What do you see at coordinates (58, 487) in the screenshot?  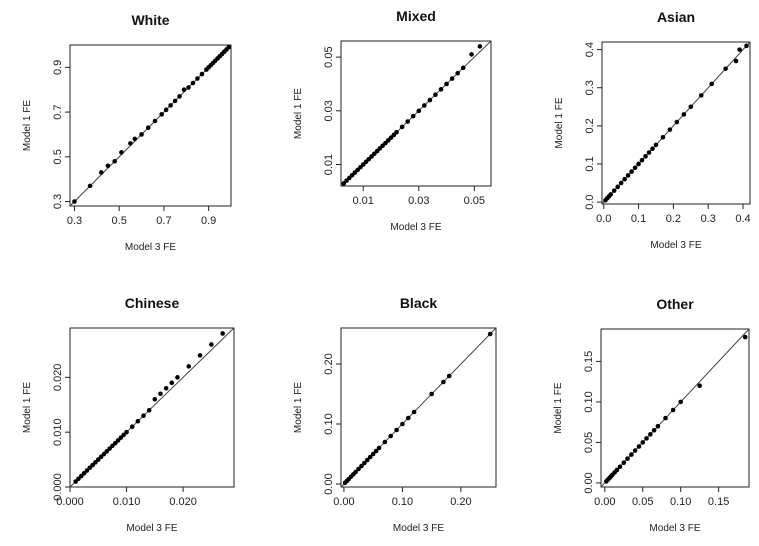 I see `y-tick-label: 0.000` at bounding box center [58, 487].